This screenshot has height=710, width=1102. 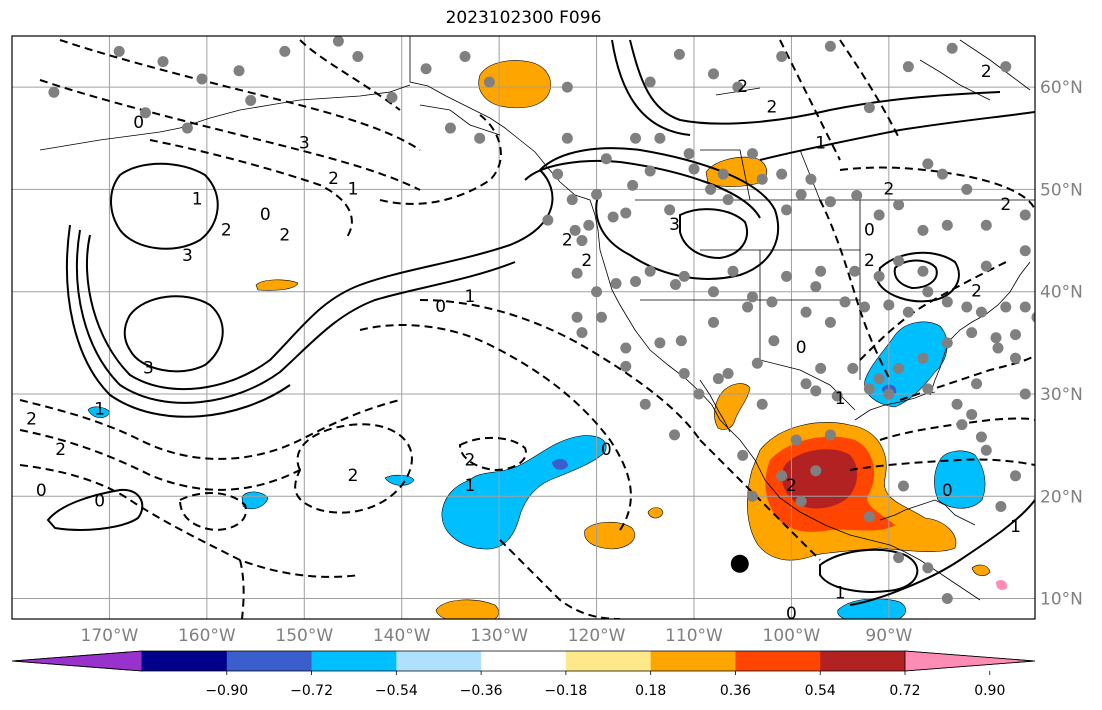 What do you see at coordinates (1002, 585) in the screenshot?
I see `positive-anomaly-pink` at bounding box center [1002, 585].